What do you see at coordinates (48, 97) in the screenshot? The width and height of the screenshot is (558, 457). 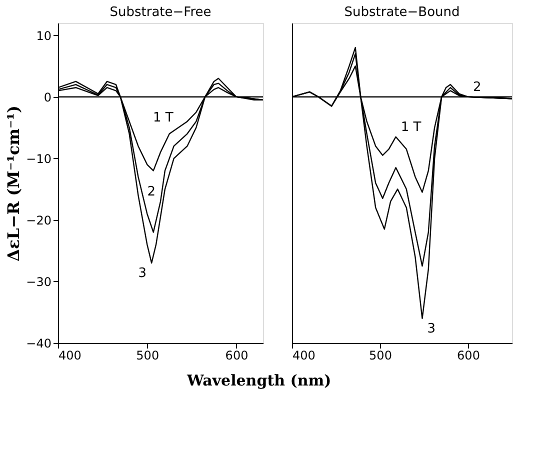 I see `y-tick-label: 0` at bounding box center [48, 97].